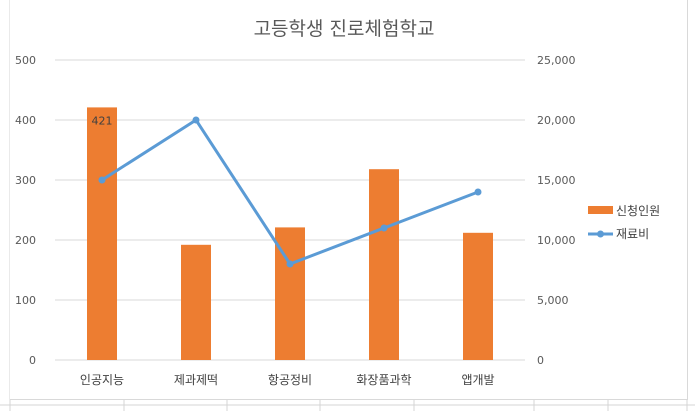 The height and width of the screenshot is (411, 695). Describe the element at coordinates (25, 300) in the screenshot. I see `left-tick-label: 100` at that location.